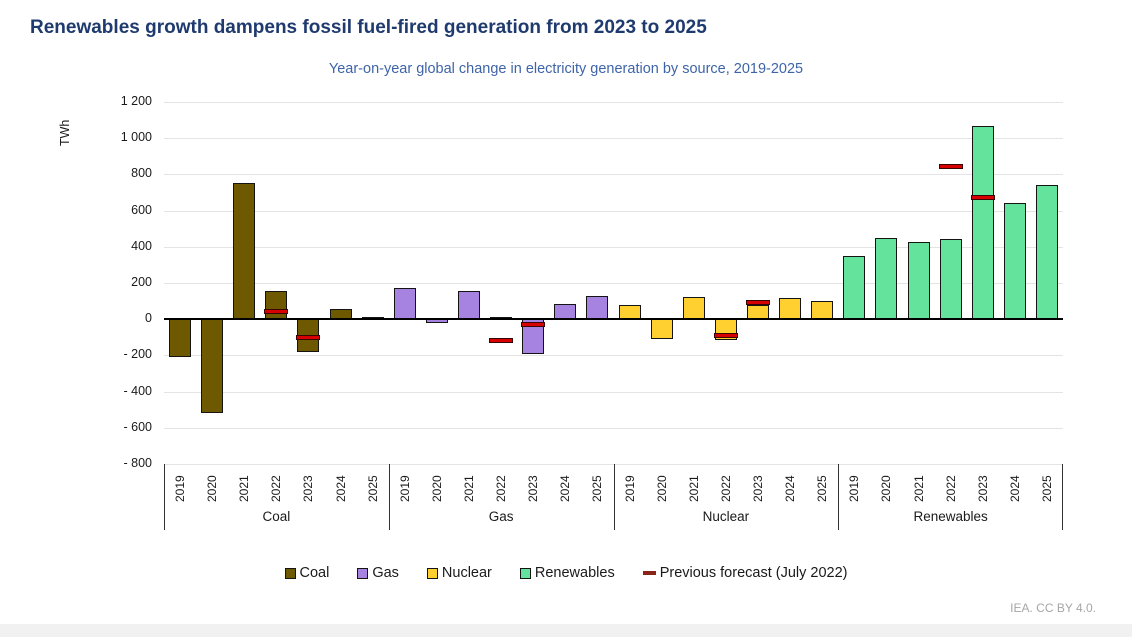 Image resolution: width=1132 pixels, height=637 pixels. Describe the element at coordinates (501, 516) in the screenshot. I see `group-label-gas: Gas` at that location.